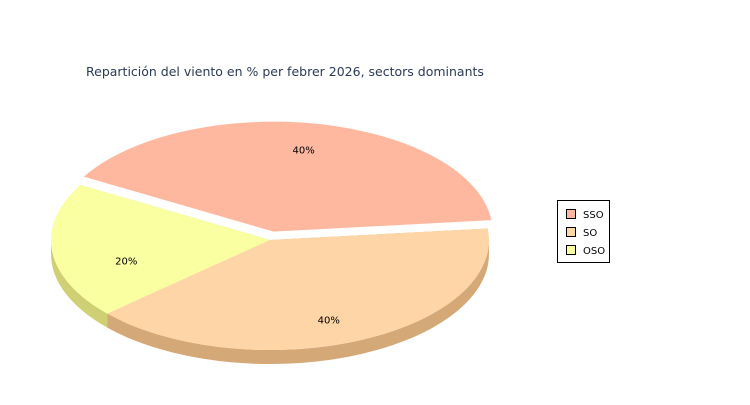 The height and width of the screenshot is (405, 750). I want to click on legend-label-so: SO, so click(590, 233).